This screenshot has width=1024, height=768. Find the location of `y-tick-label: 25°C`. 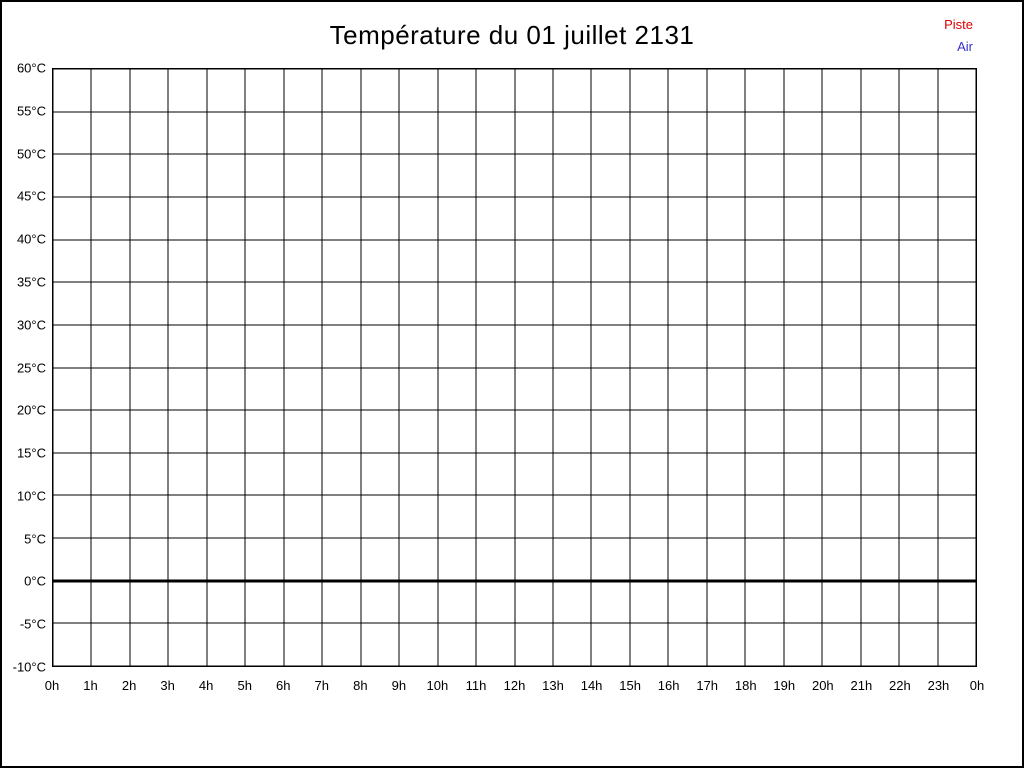

y-tick-label: 25°C is located at coordinates (31, 367).